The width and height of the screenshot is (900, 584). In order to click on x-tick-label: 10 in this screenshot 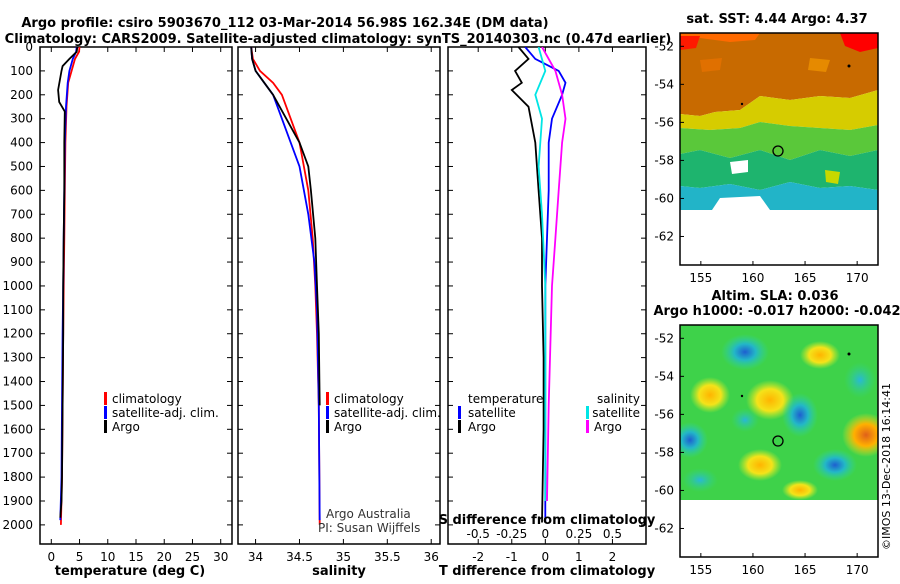, I will do `click(107, 557)`.